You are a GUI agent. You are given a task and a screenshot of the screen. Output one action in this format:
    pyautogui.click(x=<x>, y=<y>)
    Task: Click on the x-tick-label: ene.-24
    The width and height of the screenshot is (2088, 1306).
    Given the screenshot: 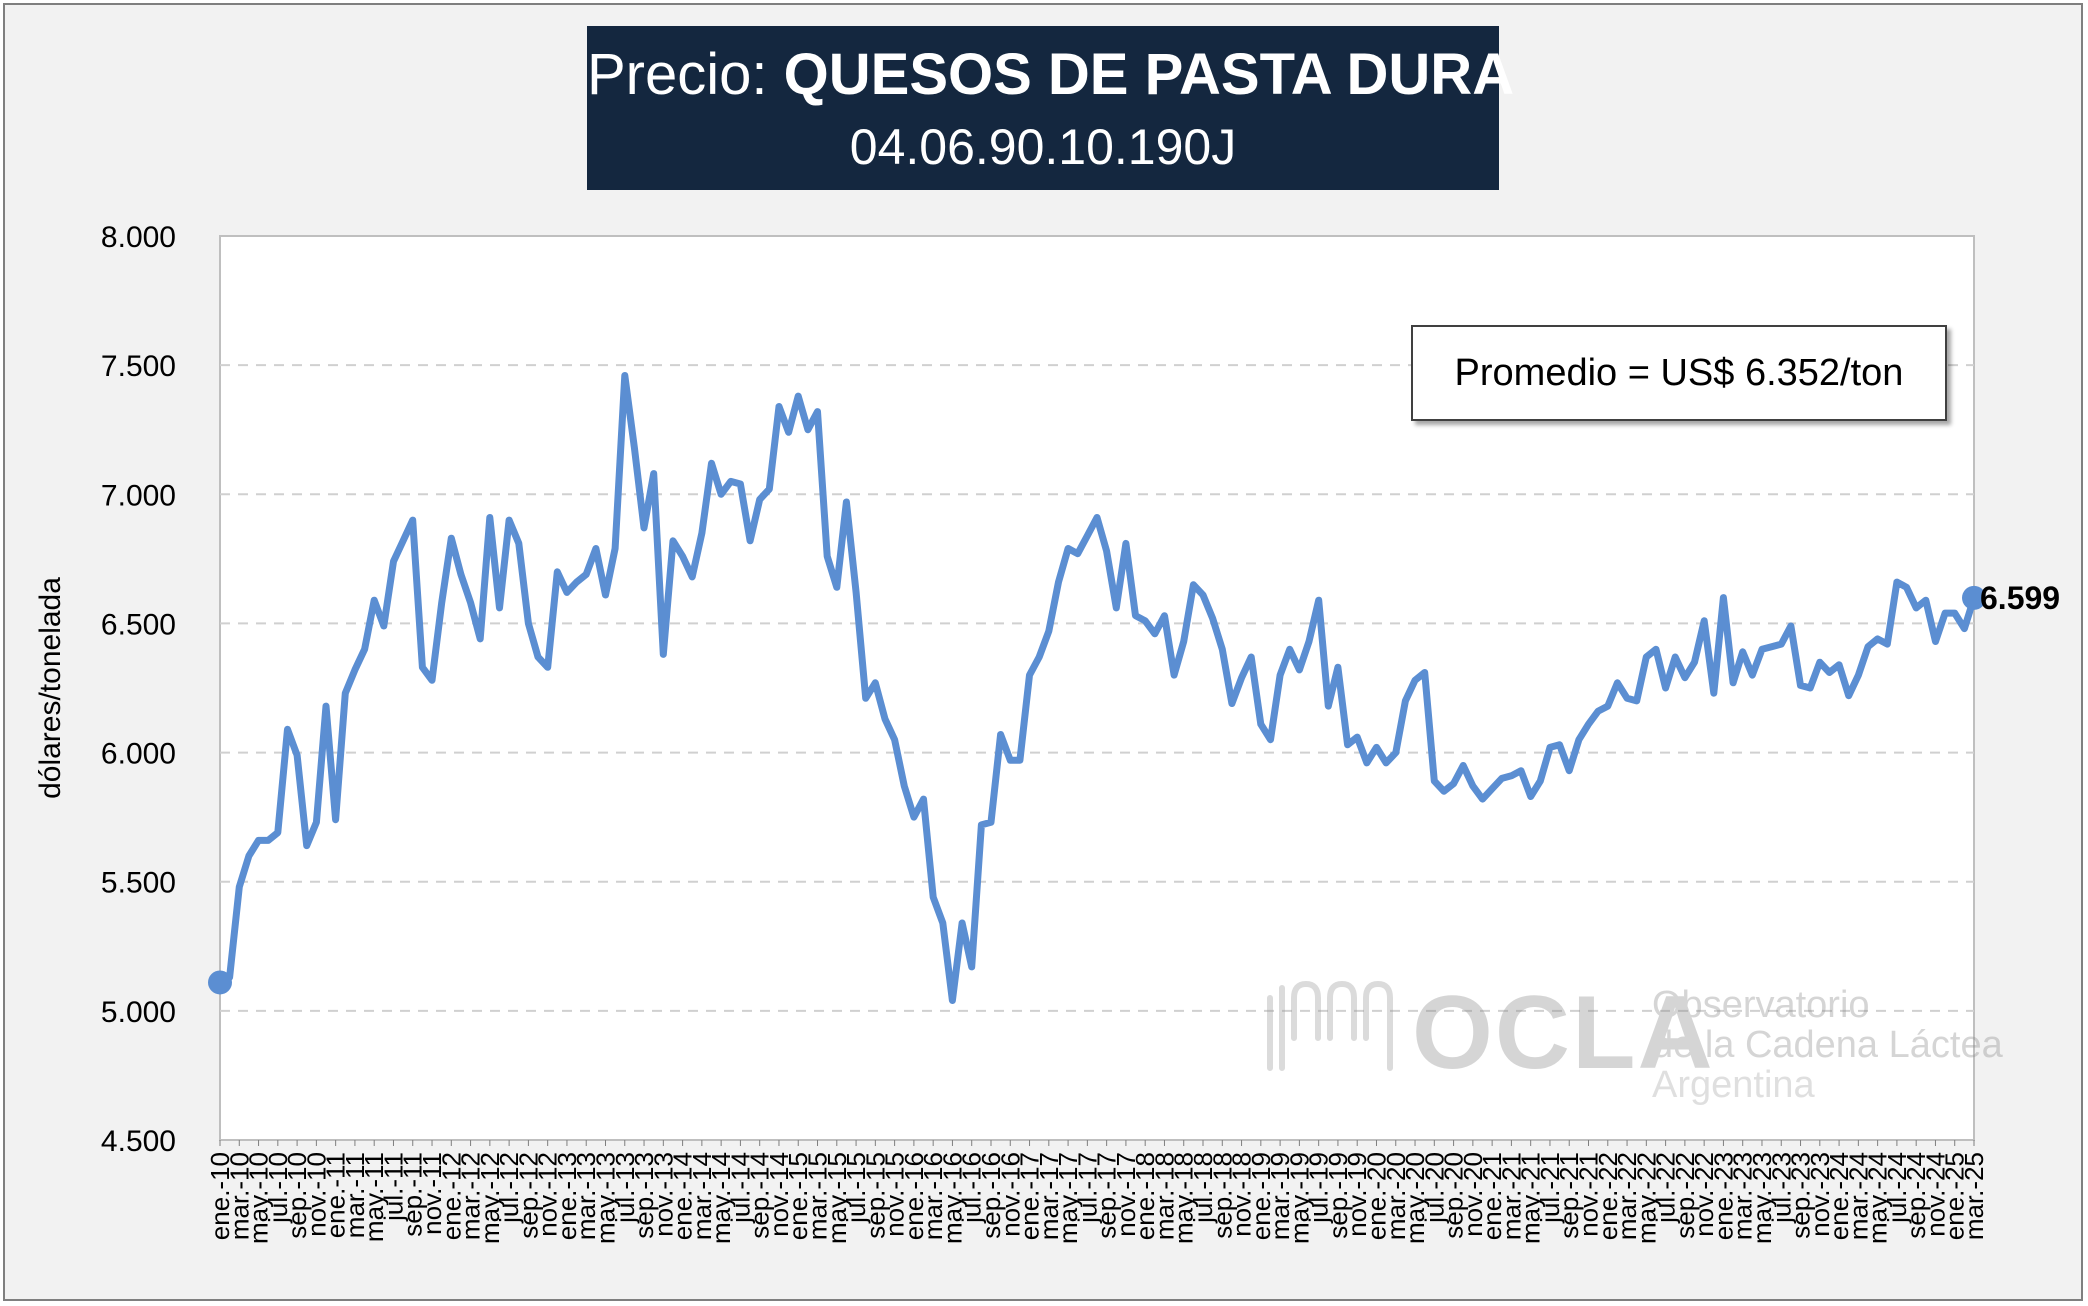 What is the action you would take?
    pyautogui.click(x=1839, y=1196)
    